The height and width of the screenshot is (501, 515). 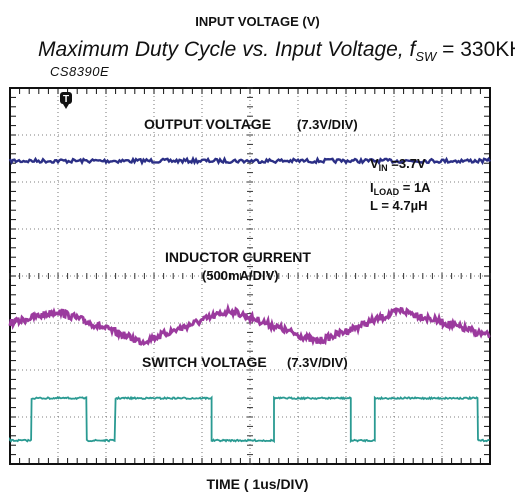 I want to click on title-frequency: = 330KHz, so click(x=478, y=49).